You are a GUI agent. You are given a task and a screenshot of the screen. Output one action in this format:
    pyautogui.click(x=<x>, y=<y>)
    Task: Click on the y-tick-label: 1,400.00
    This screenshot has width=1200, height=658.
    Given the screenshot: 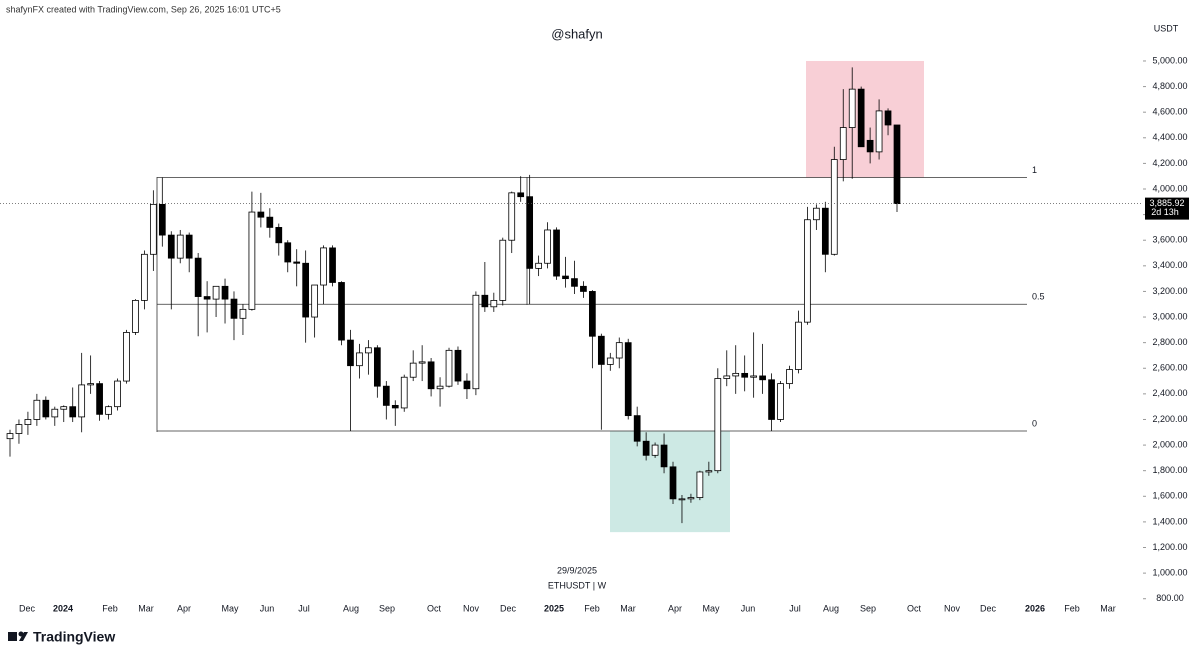 What is the action you would take?
    pyautogui.click(x=1169, y=521)
    